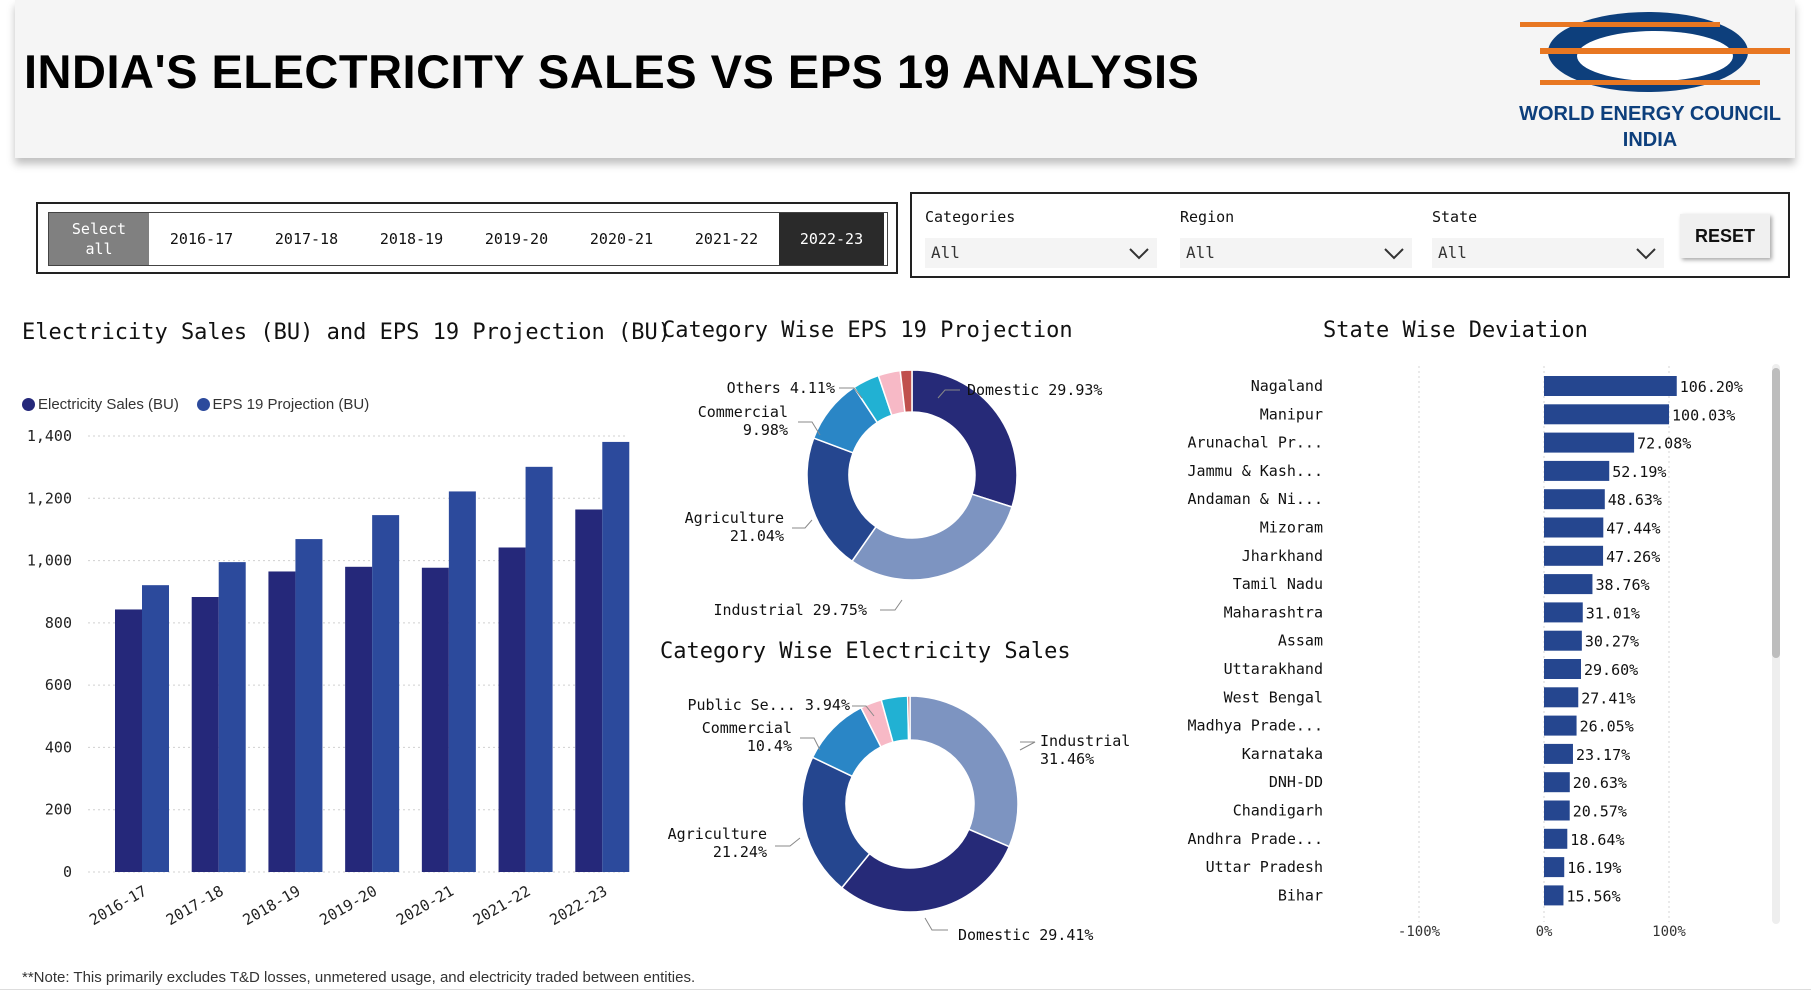 Image resolution: width=1811 pixels, height=991 pixels. What do you see at coordinates (1600, 812) in the screenshot?
I see `state-value-label: 20.57%` at bounding box center [1600, 812].